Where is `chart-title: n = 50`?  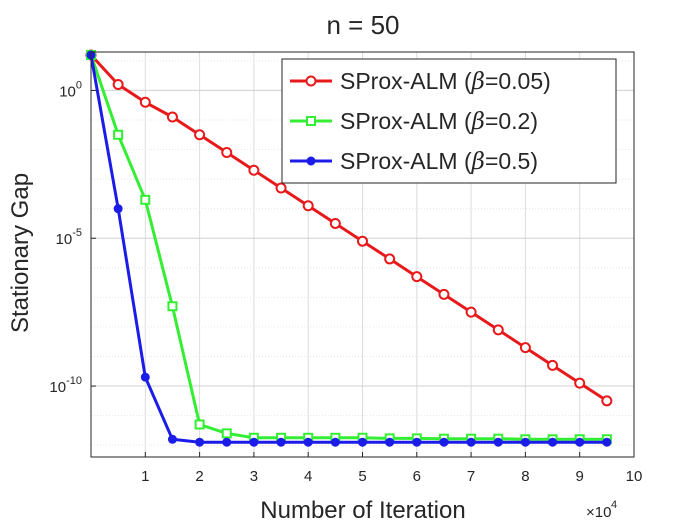 chart-title: n = 50 is located at coordinates (362, 25).